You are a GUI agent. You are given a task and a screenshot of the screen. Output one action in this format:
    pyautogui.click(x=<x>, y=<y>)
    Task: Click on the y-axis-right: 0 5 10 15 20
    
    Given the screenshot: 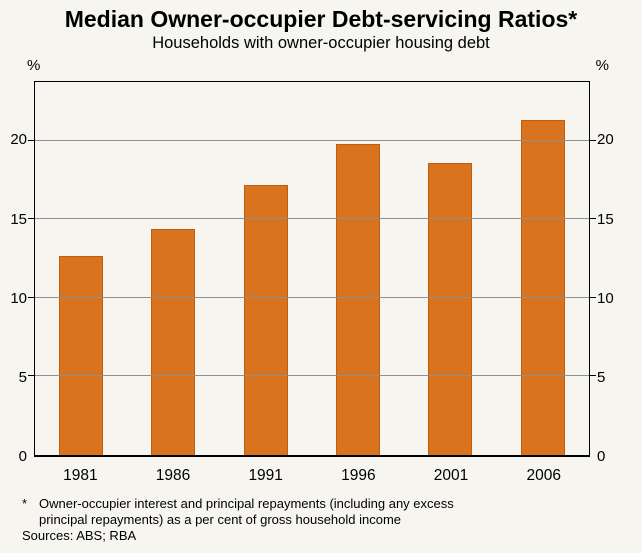 What is the action you would take?
    pyautogui.click(x=616, y=273)
    